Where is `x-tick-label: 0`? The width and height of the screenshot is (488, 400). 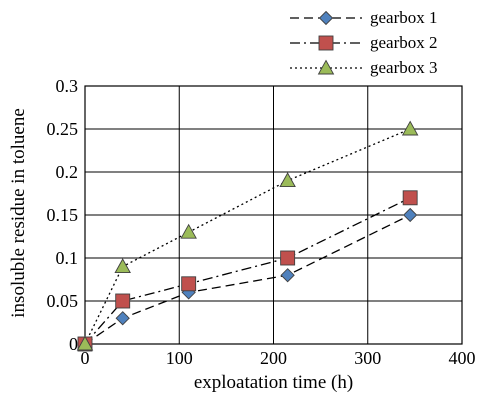 x-tick-label: 0 is located at coordinates (85, 358).